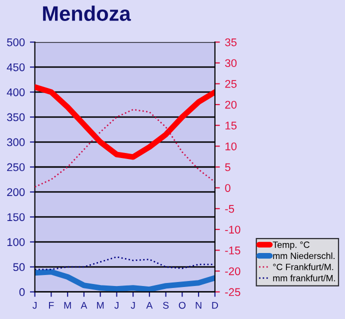  What do you see at coordinates (15, 67) in the screenshot?
I see `y-tick-label: 450` at bounding box center [15, 67].